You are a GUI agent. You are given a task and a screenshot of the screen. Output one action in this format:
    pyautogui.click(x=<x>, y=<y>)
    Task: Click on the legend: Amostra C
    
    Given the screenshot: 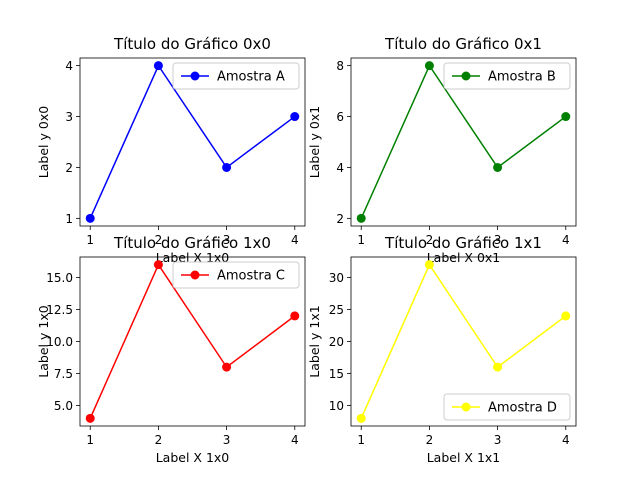 What is the action you would take?
    pyautogui.click(x=236, y=275)
    